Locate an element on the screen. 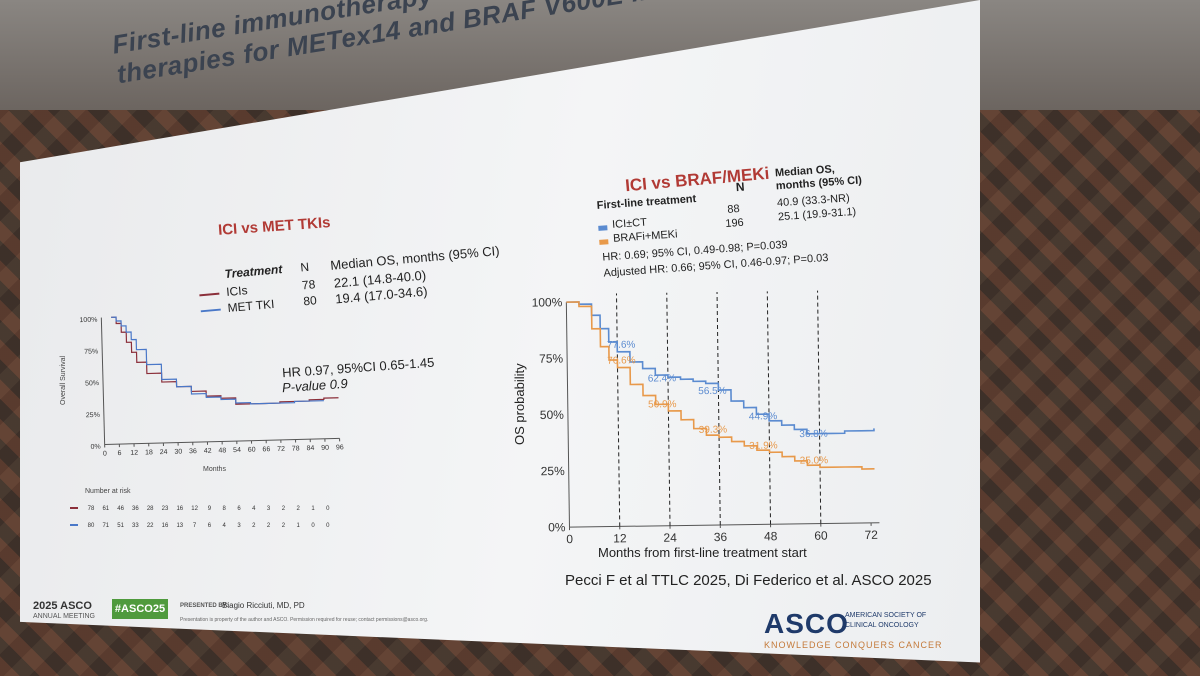  risk-value: 46 is located at coordinates (120, 509).